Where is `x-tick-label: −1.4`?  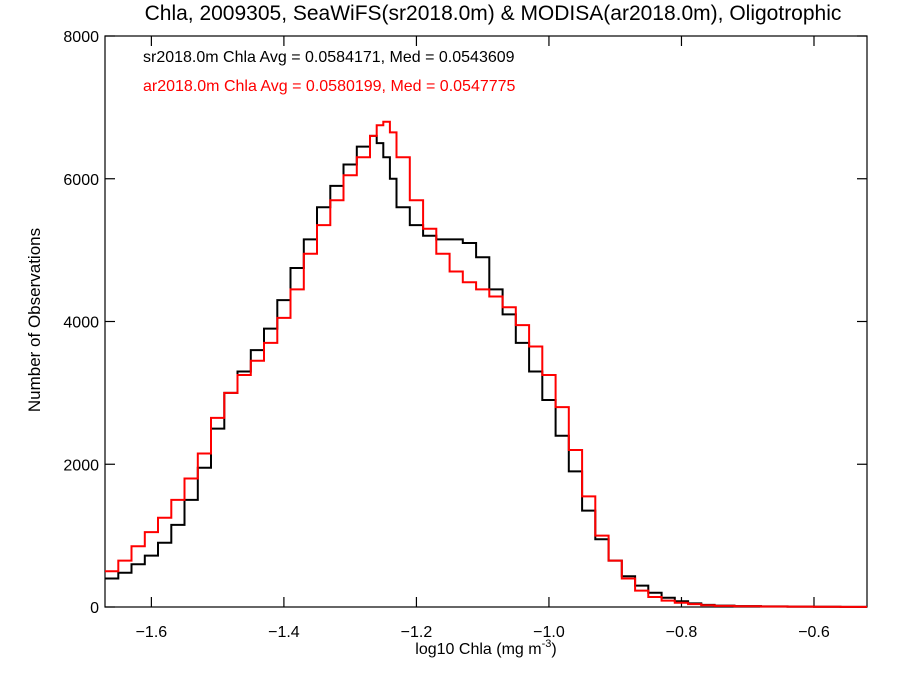 x-tick-label: −1.4 is located at coordinates (284, 632).